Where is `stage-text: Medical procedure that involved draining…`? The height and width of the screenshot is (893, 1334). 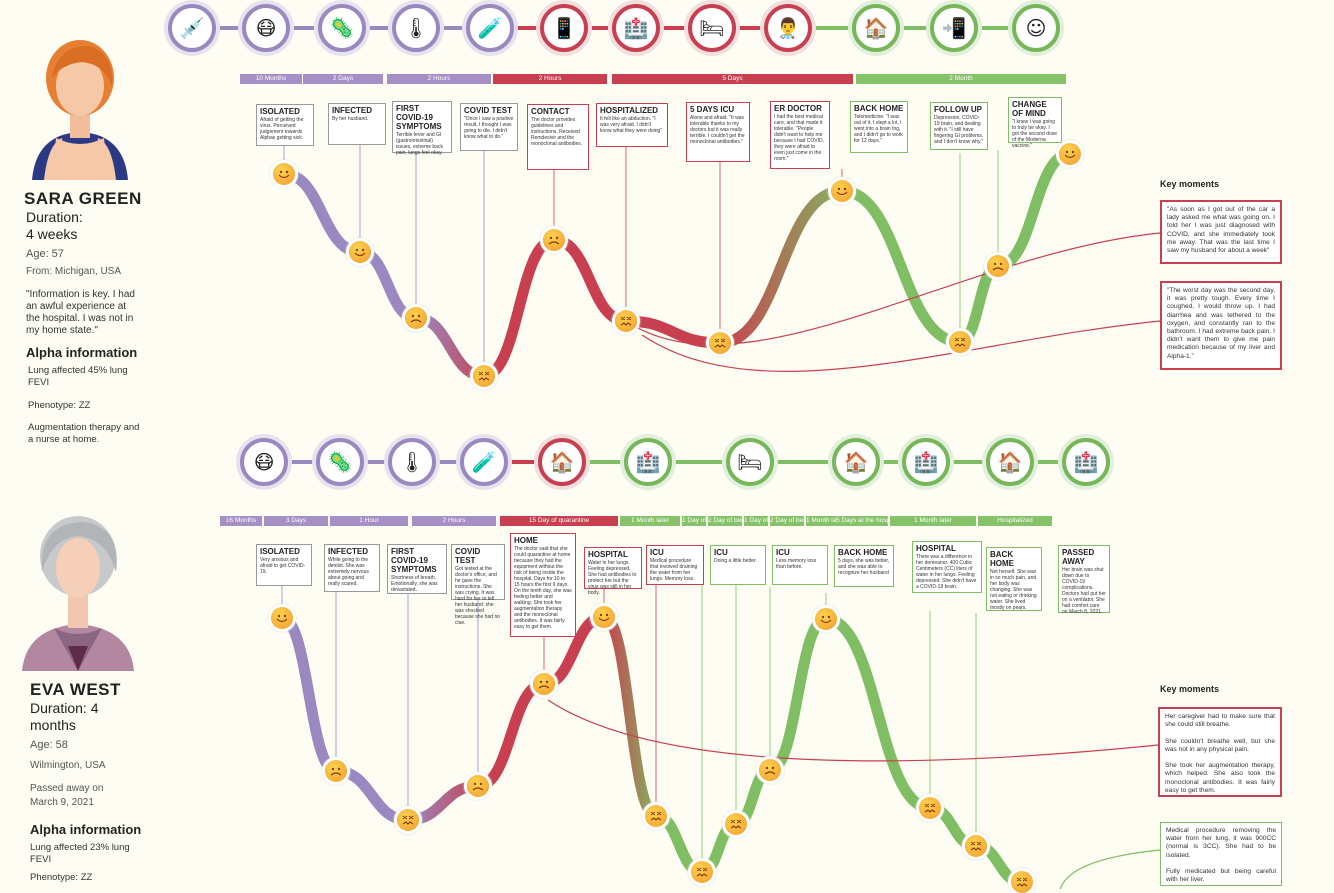
stage-text: Medical procedure that involved draining… is located at coordinates (674, 570).